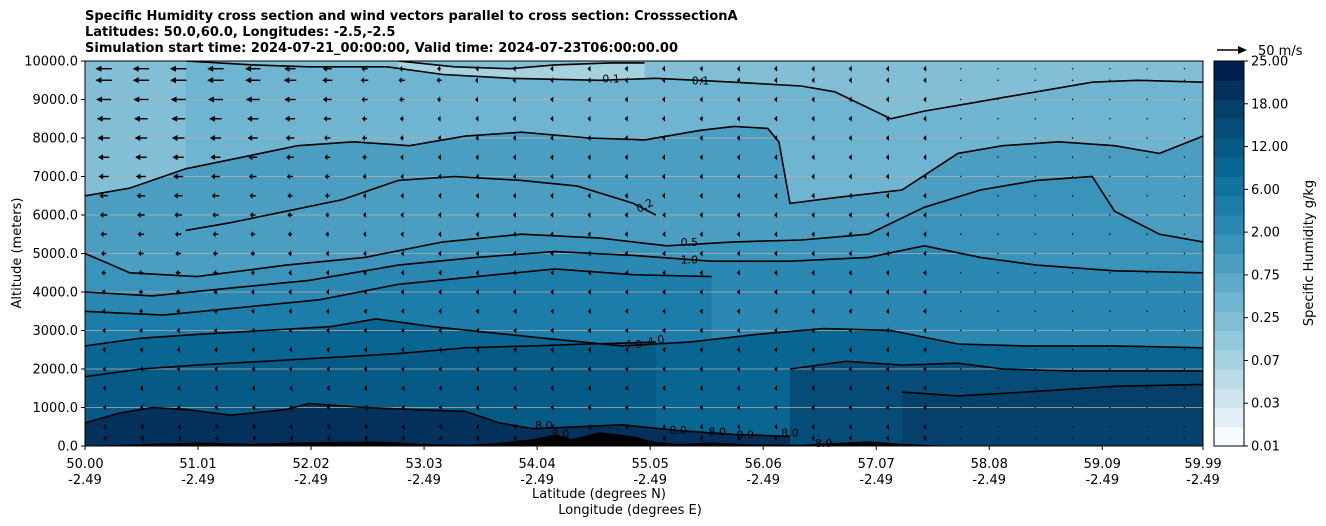 The height and width of the screenshot is (526, 1326). I want to click on x-tick-label-lat: 53.03, so click(423, 464).